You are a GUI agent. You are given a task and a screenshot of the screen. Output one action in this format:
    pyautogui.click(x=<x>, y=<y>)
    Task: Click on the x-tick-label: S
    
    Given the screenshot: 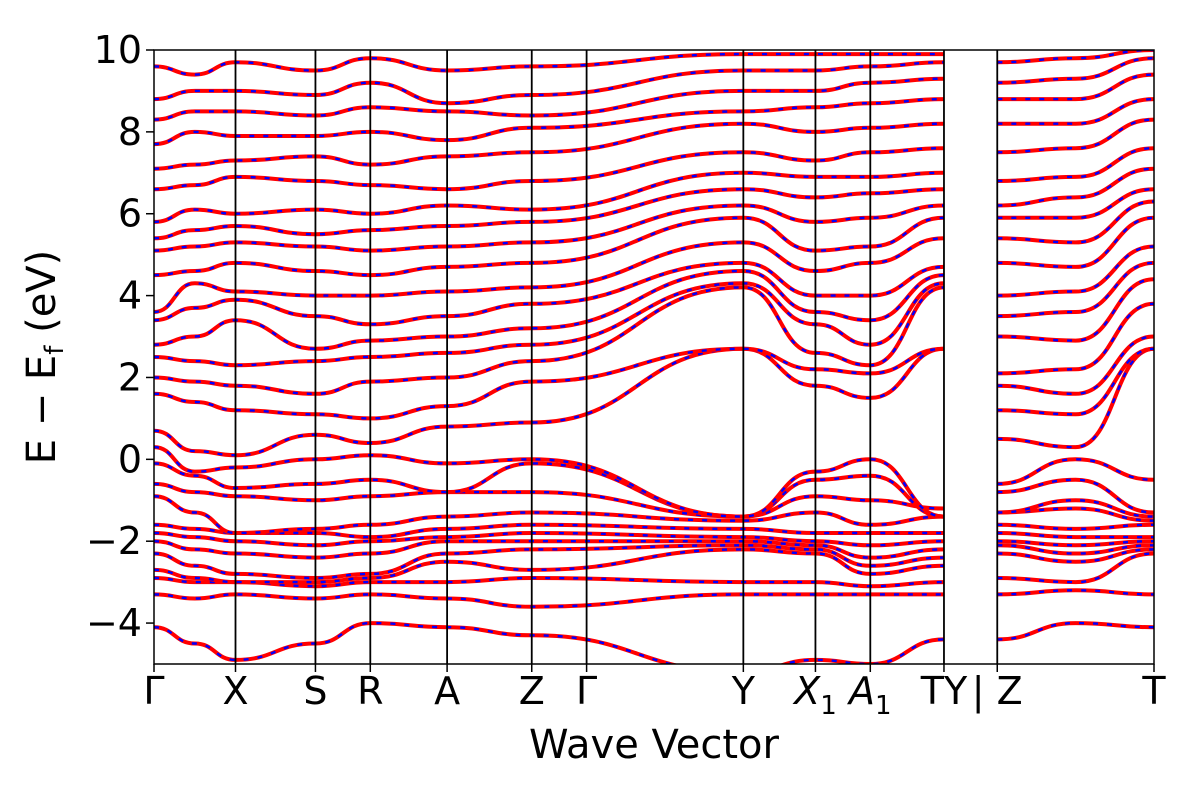 What is the action you would take?
    pyautogui.click(x=315, y=691)
    